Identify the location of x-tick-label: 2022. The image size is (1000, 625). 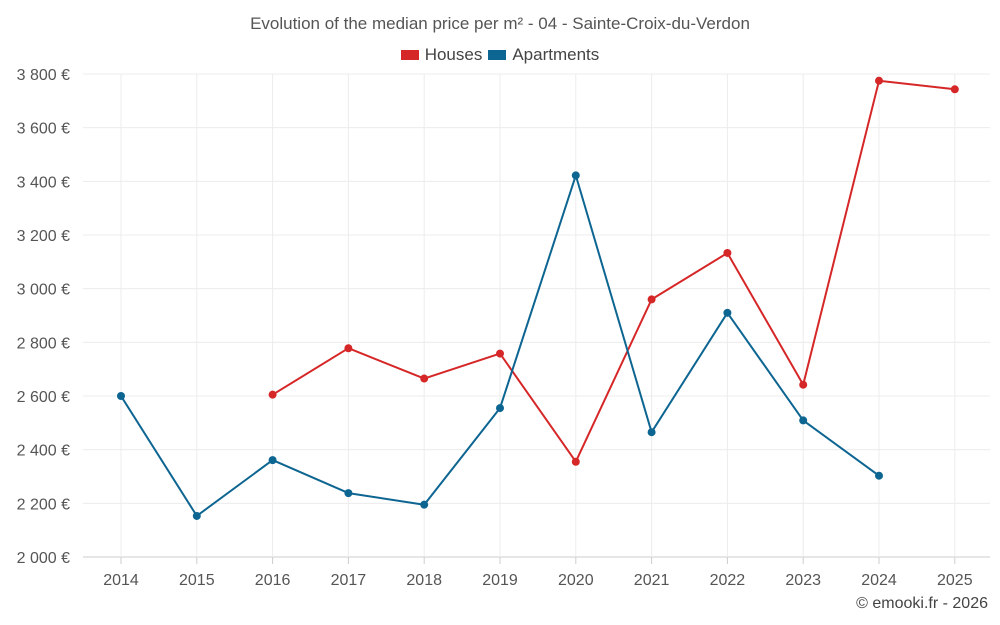
(728, 580).